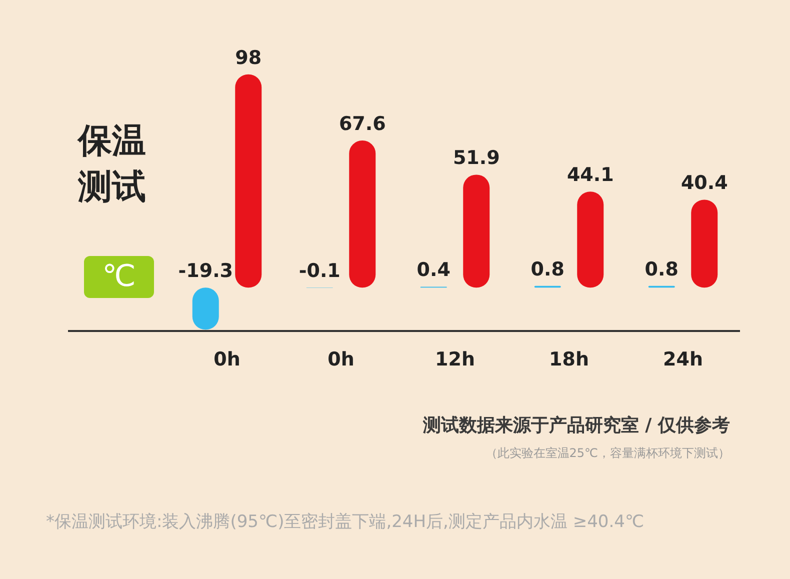 Image resolution: width=790 pixels, height=579 pixels. What do you see at coordinates (590, 175) in the screenshot?
I see `data-label: 44.1` at bounding box center [590, 175].